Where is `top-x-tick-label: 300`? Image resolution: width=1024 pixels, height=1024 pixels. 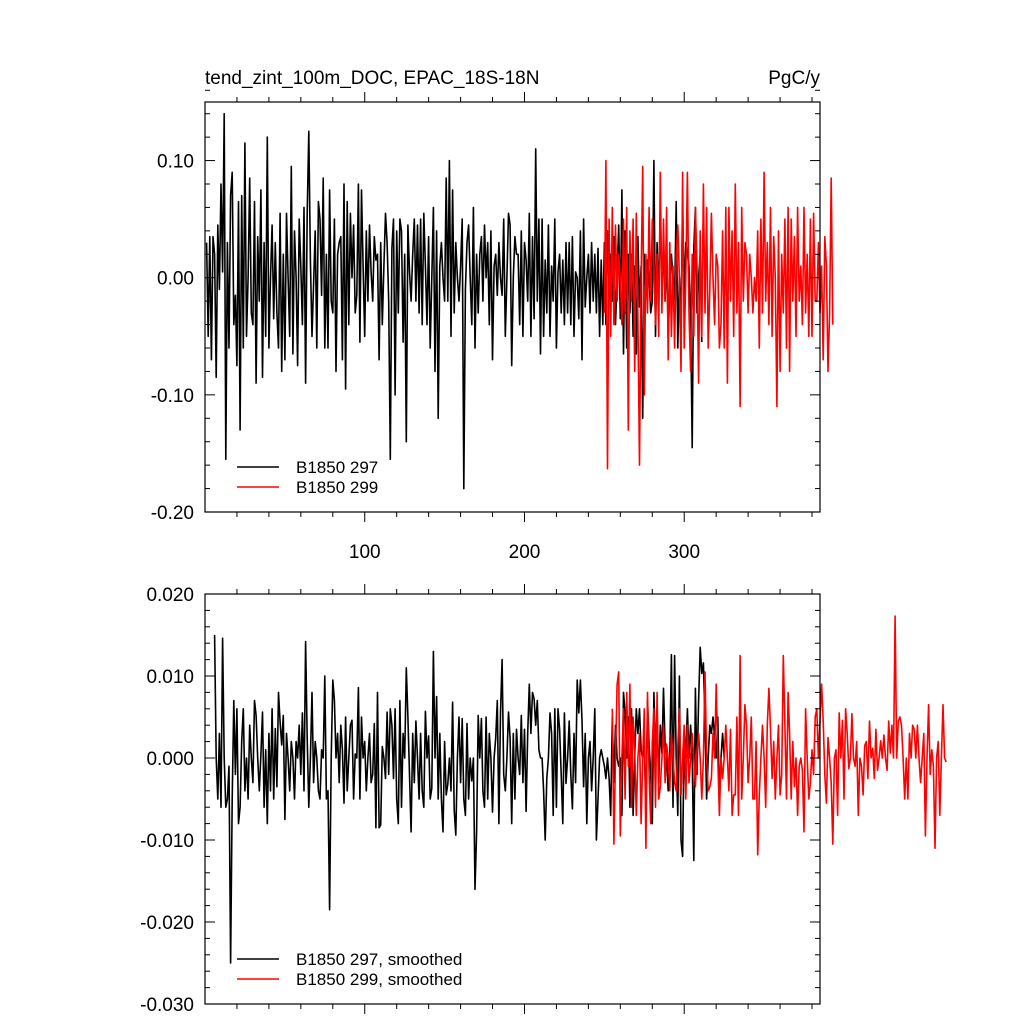
top-x-tick-label: 300 is located at coordinates (684, 552).